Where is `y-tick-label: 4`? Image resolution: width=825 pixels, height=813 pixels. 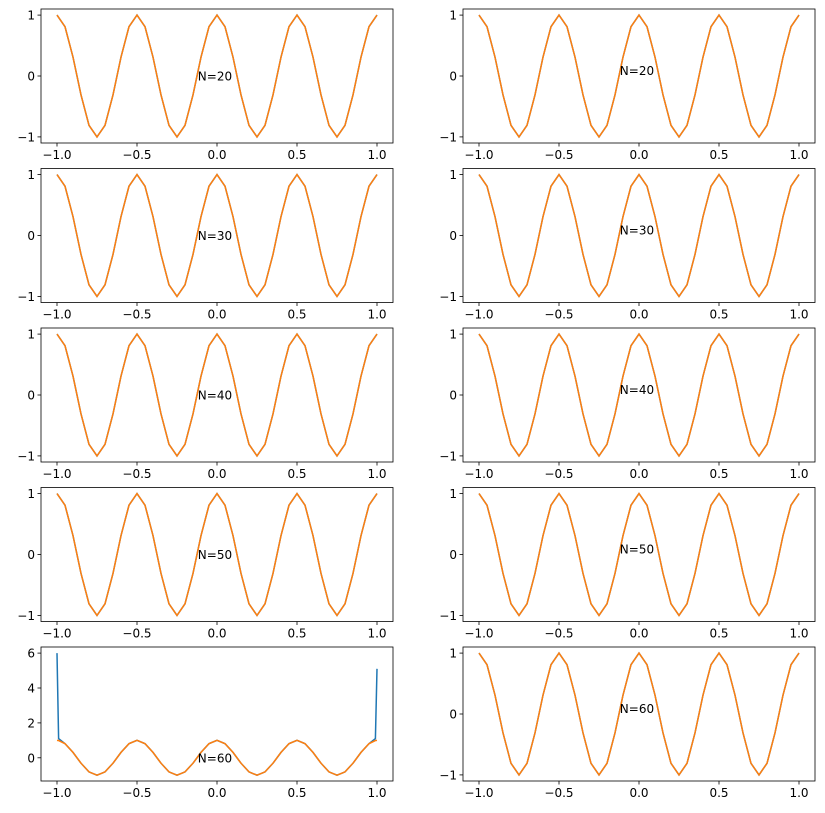
y-tick-label: 4 is located at coordinates (31, 689).